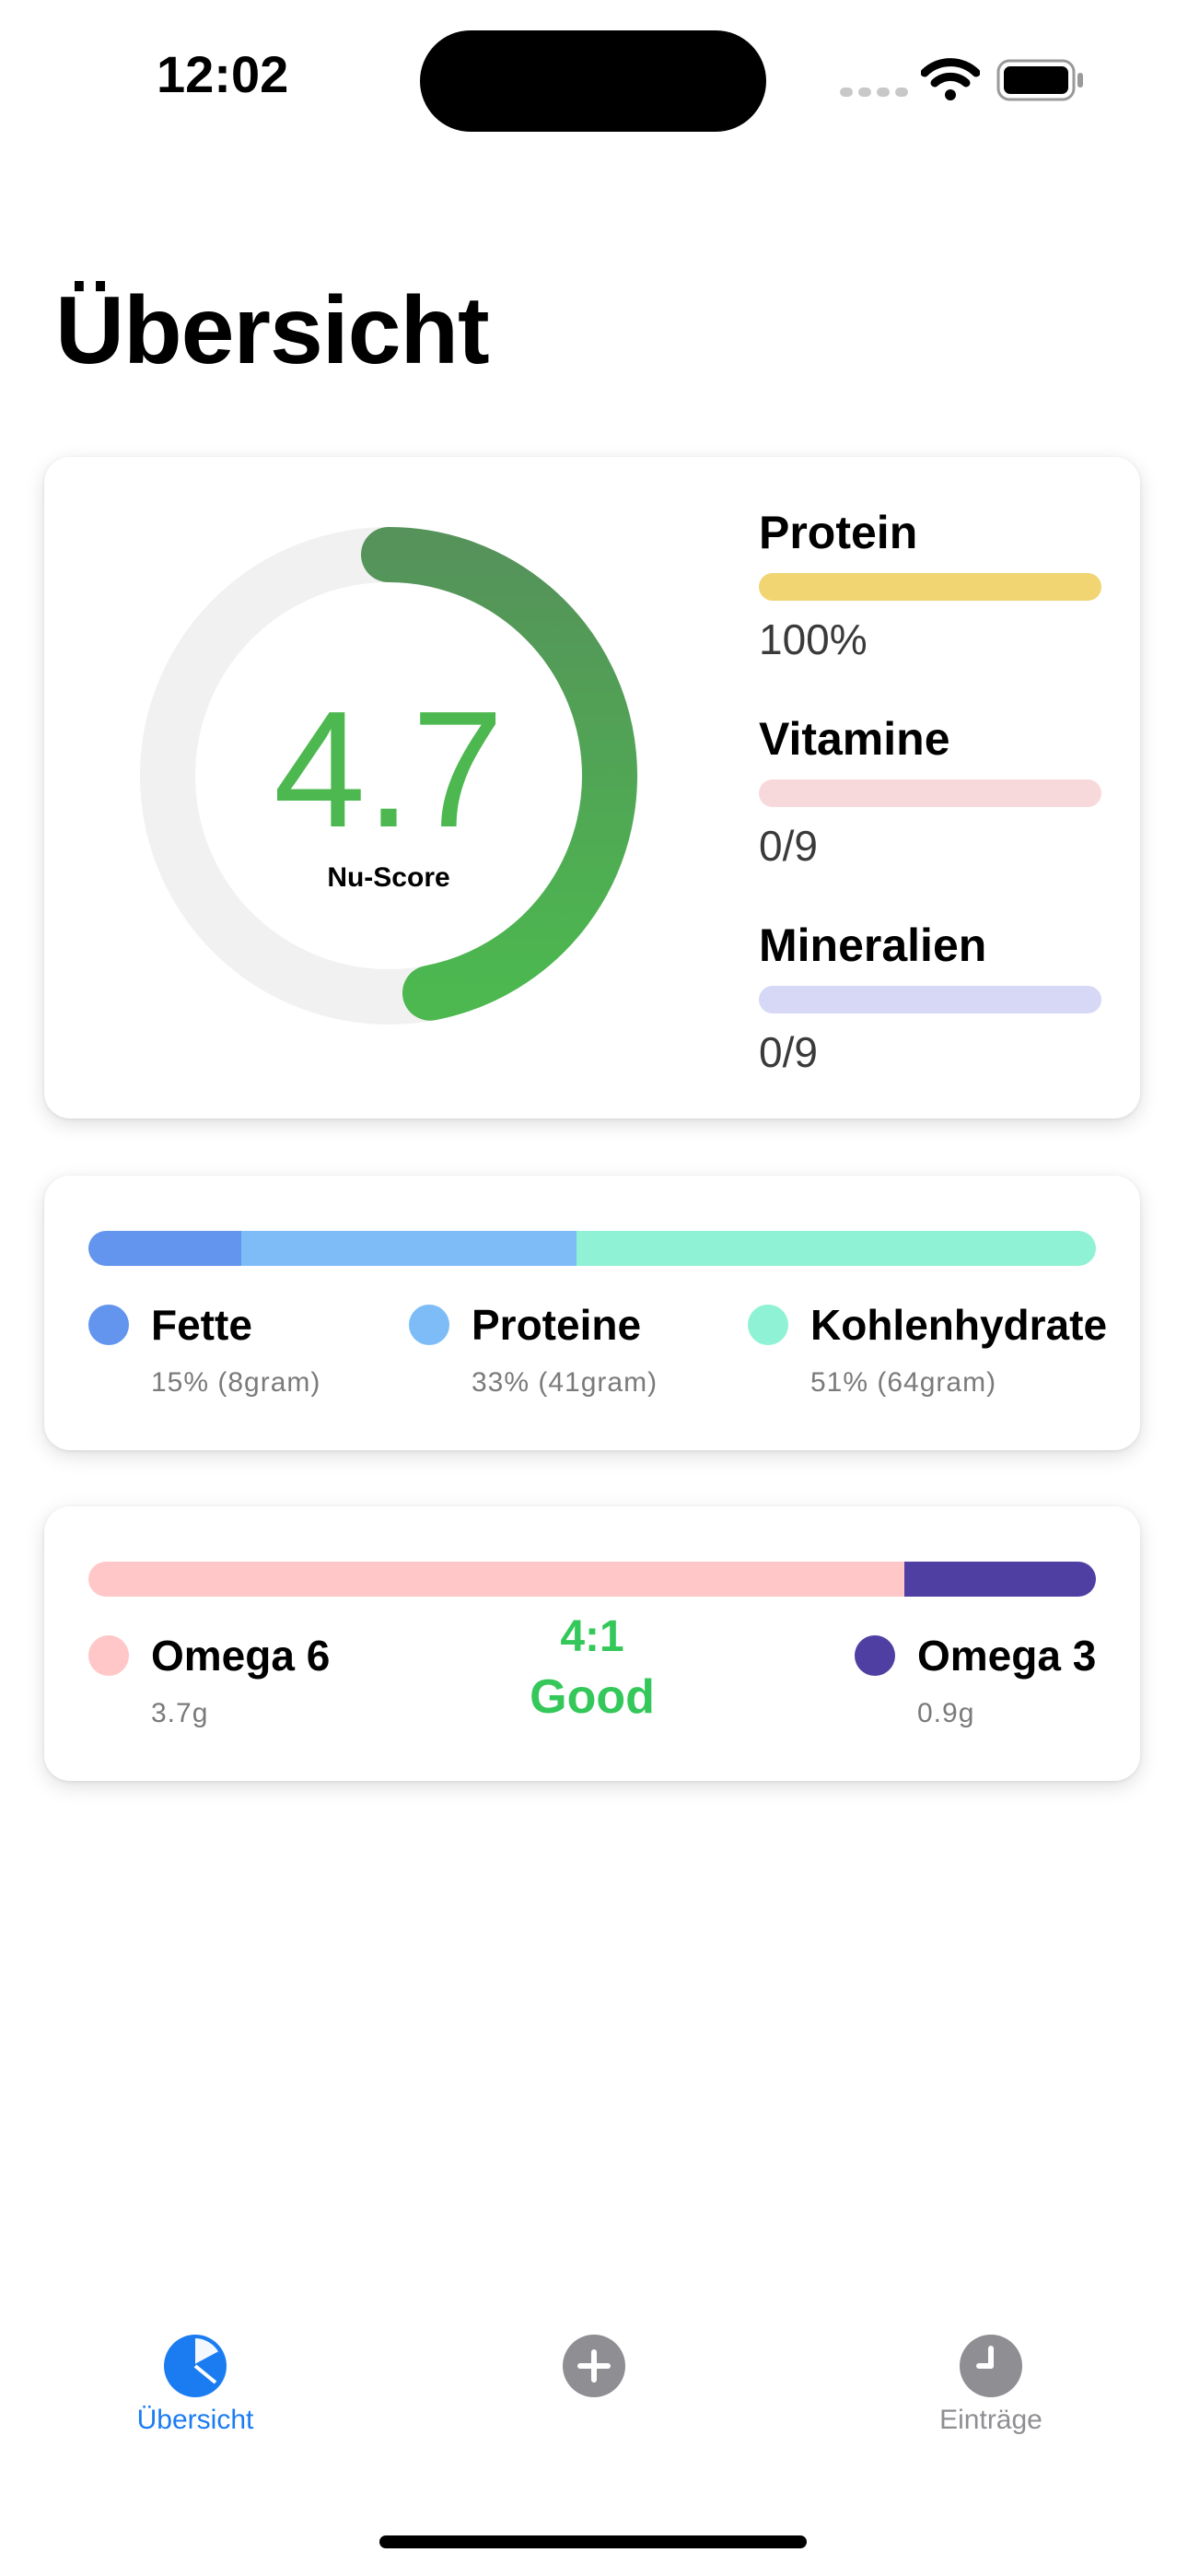 This screenshot has width=1188, height=2576. I want to click on omega-ratio: 4:1 Good, so click(592, 1667).